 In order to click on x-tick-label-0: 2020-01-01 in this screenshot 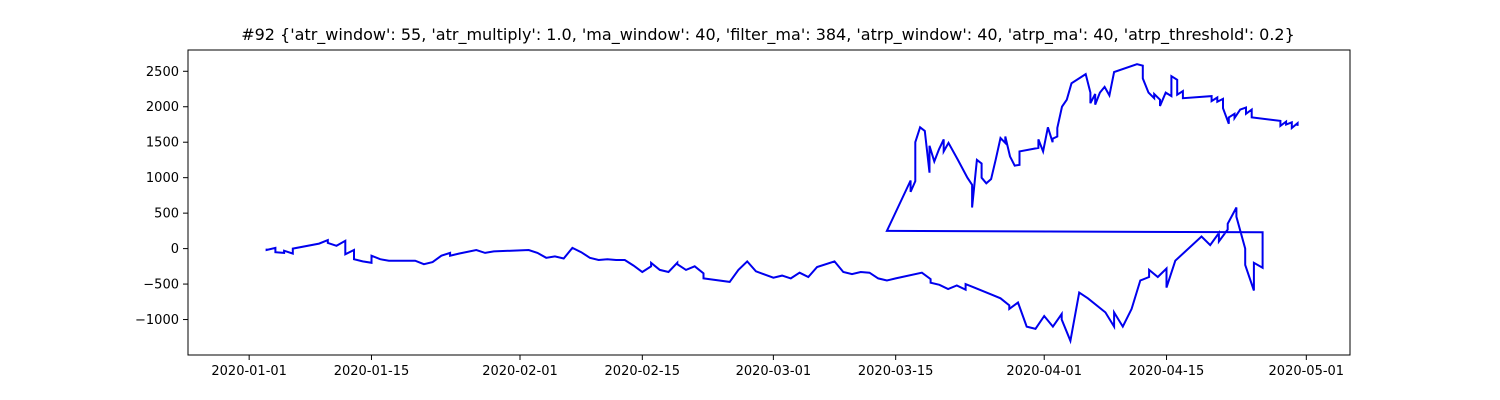, I will do `click(249, 371)`.